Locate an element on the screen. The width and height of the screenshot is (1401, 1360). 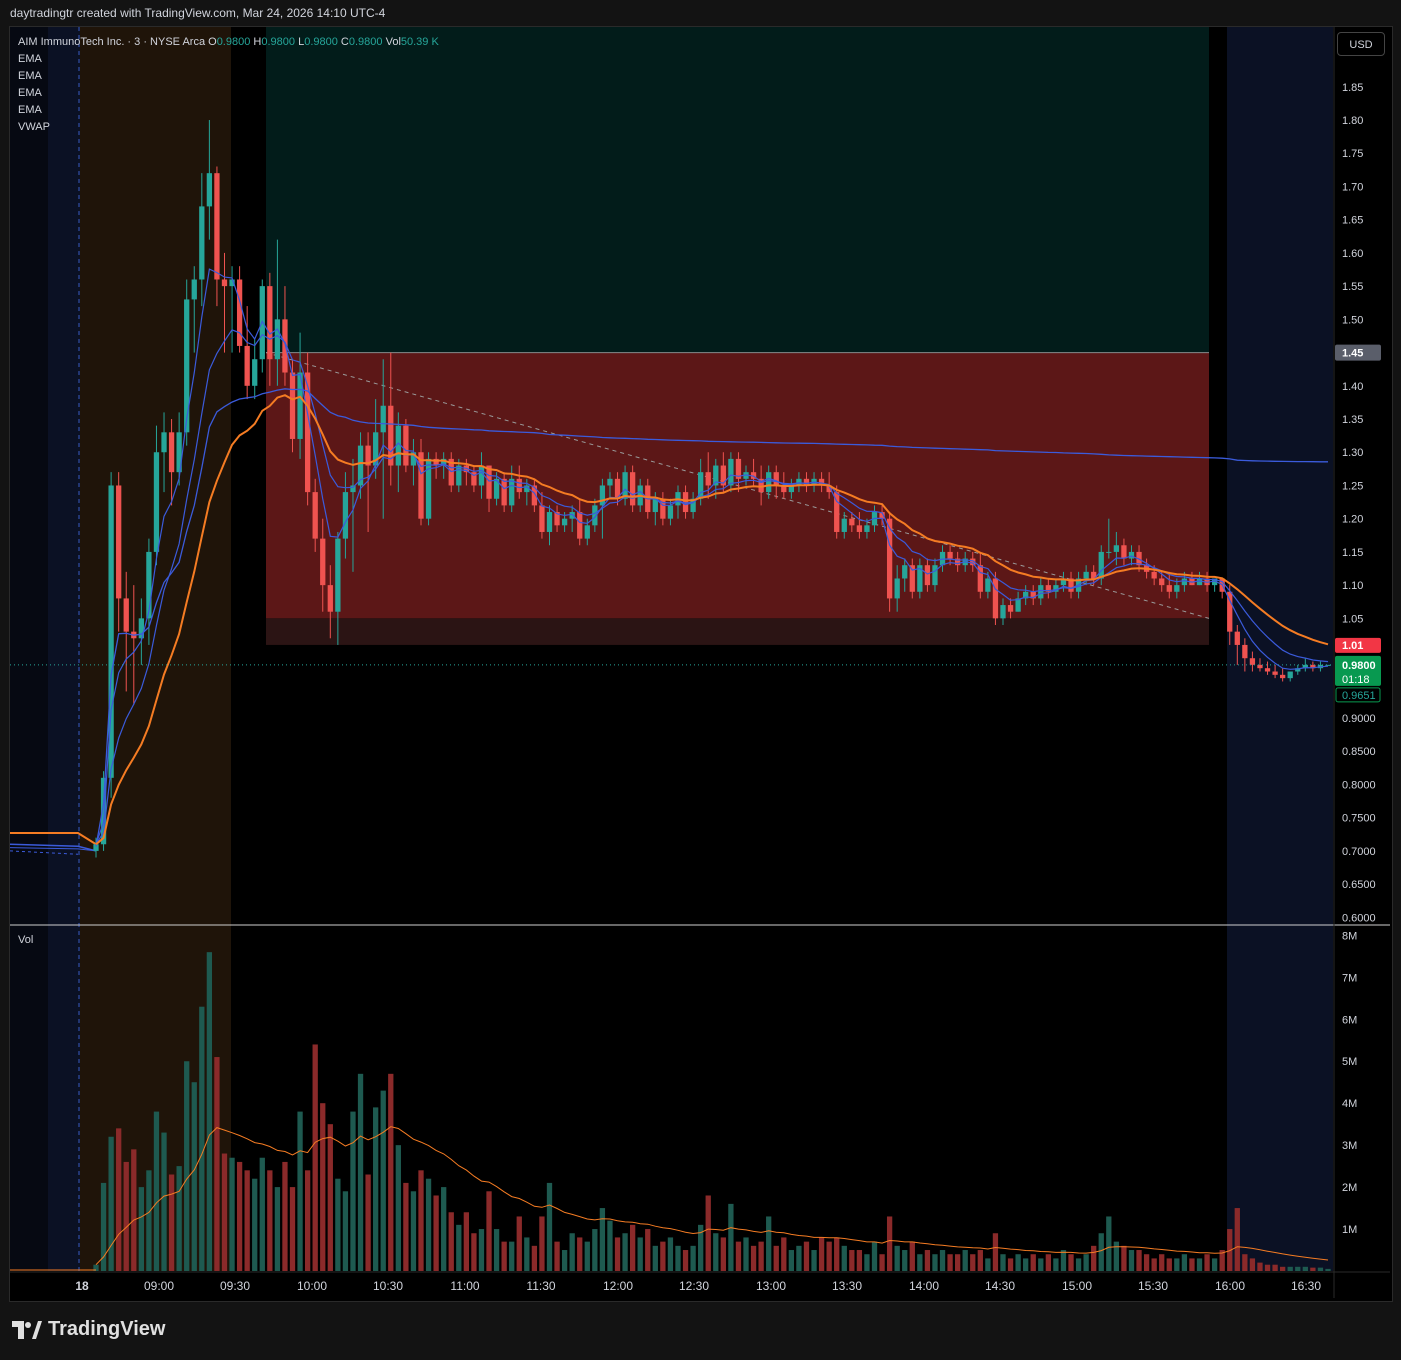
indicator-ema-1: EMA is located at coordinates (30, 59).